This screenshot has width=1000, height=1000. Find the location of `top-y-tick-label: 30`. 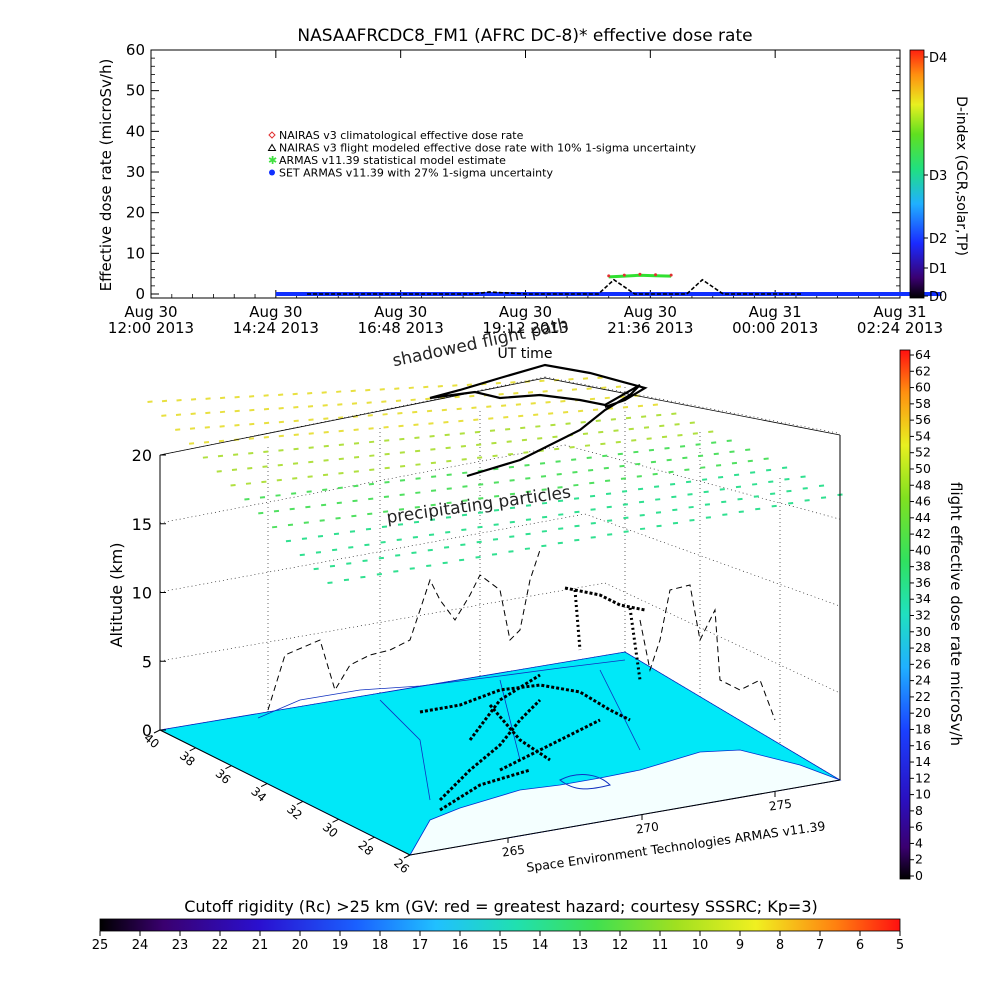

top-y-tick-label: 30 is located at coordinates (135, 172).